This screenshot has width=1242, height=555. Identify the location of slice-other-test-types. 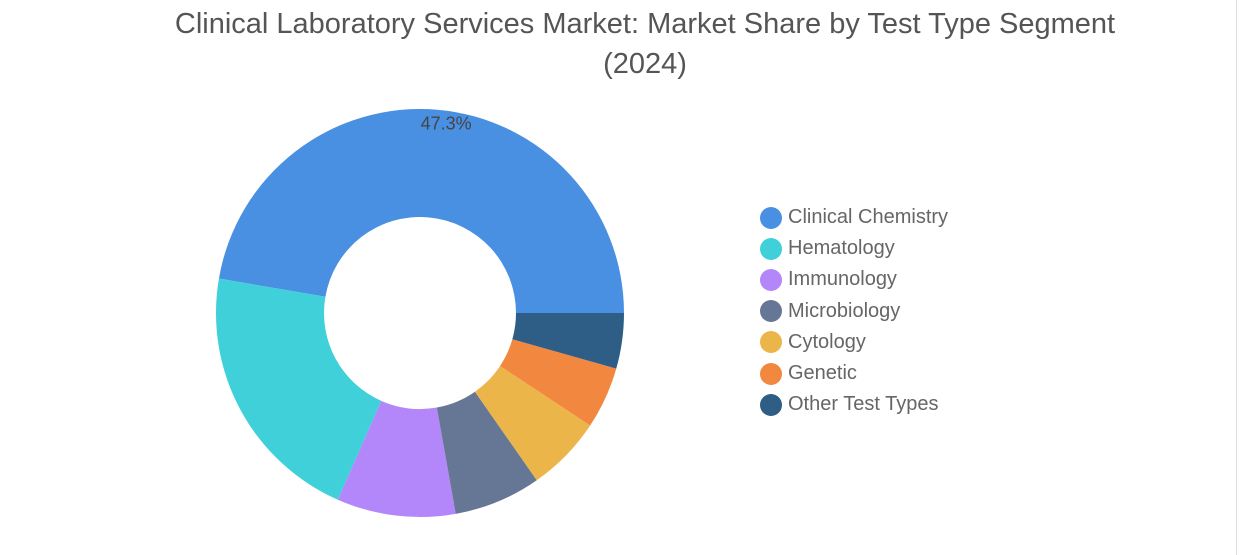
(568, 341).